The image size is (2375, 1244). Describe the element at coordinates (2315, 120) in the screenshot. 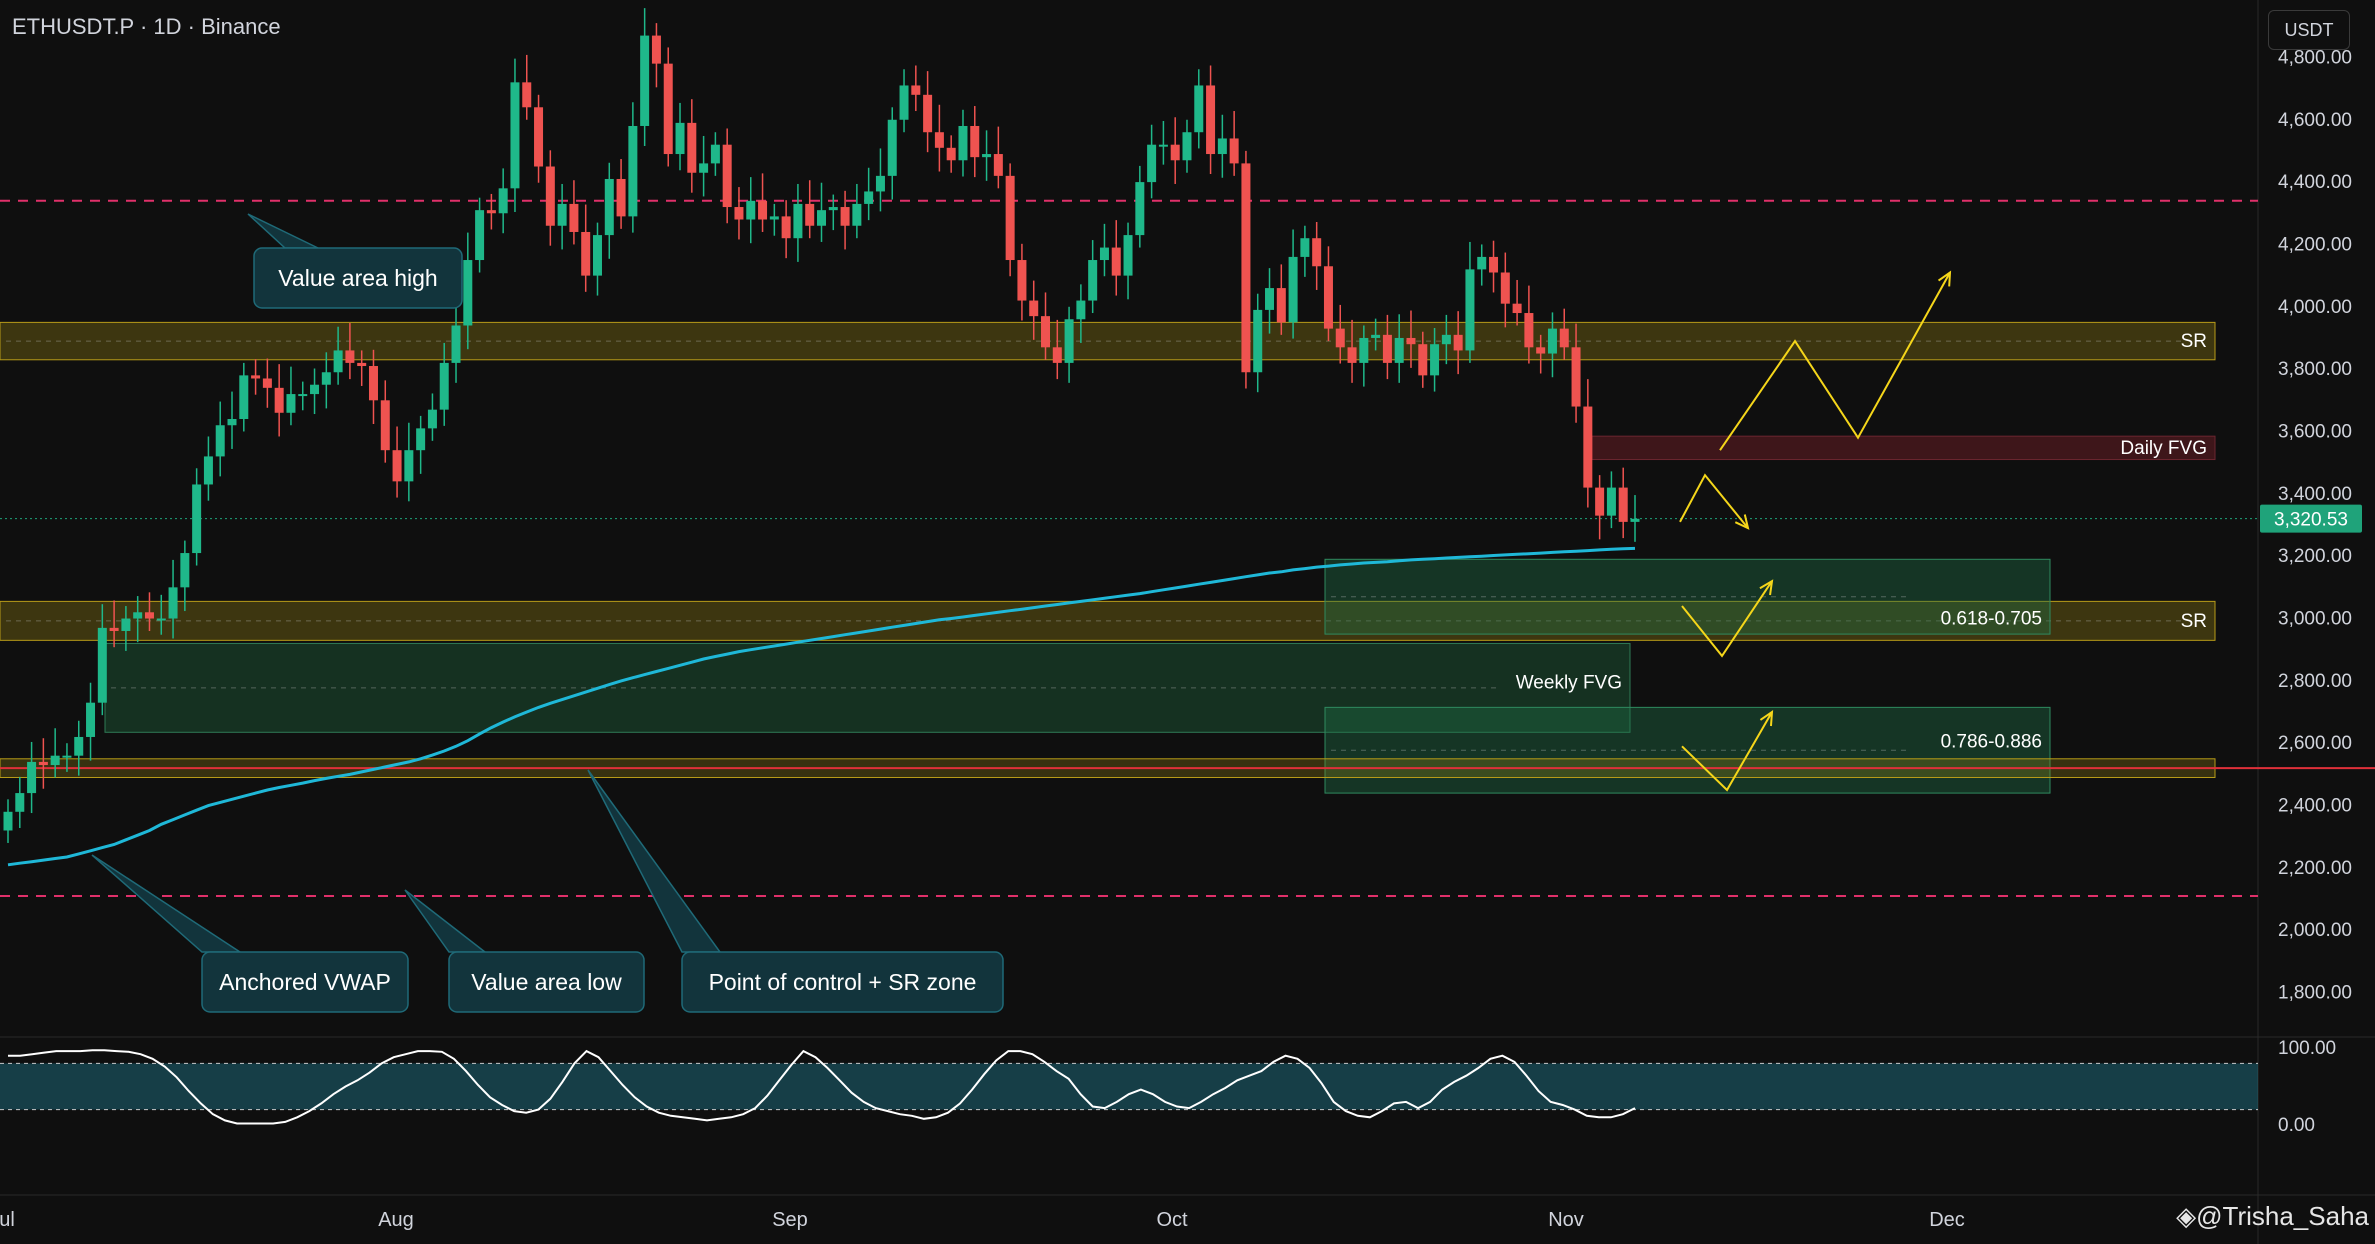

I see `y-tick-label: 4,600.00` at that location.